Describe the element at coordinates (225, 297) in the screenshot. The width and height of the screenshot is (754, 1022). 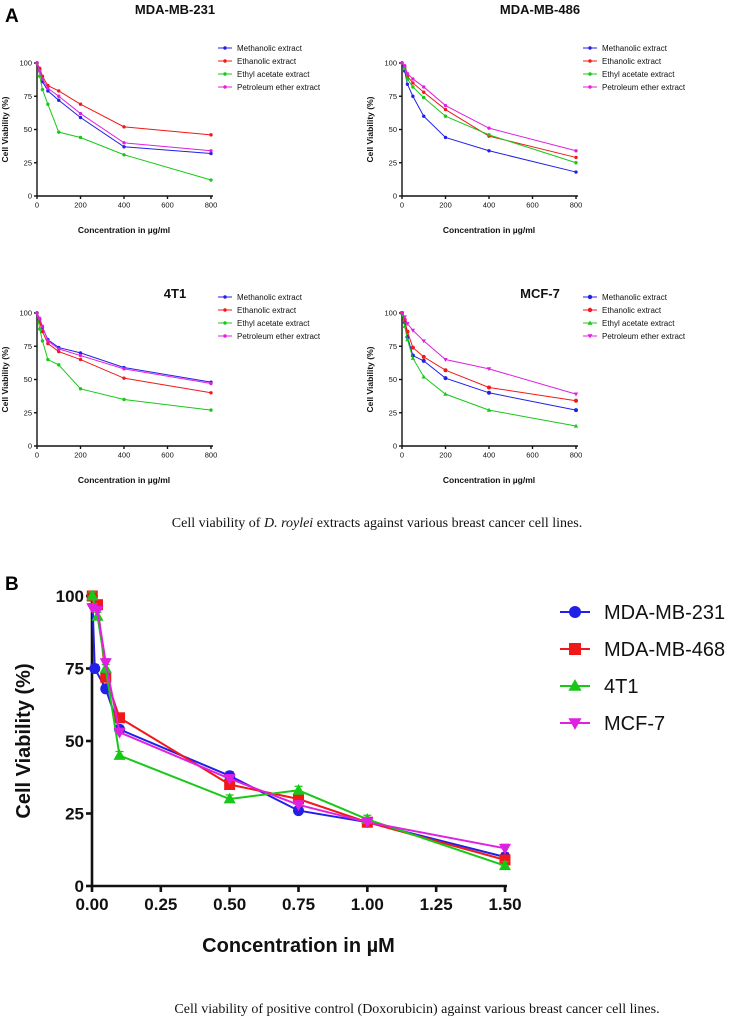
I see `legend-marker-methanolic-extract` at that location.